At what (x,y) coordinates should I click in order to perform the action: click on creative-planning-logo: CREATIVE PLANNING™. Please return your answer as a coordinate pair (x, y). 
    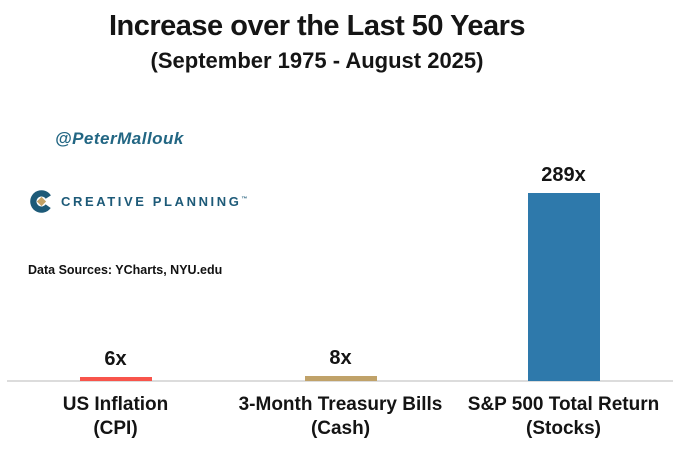
    Looking at the image, I should click on (138, 201).